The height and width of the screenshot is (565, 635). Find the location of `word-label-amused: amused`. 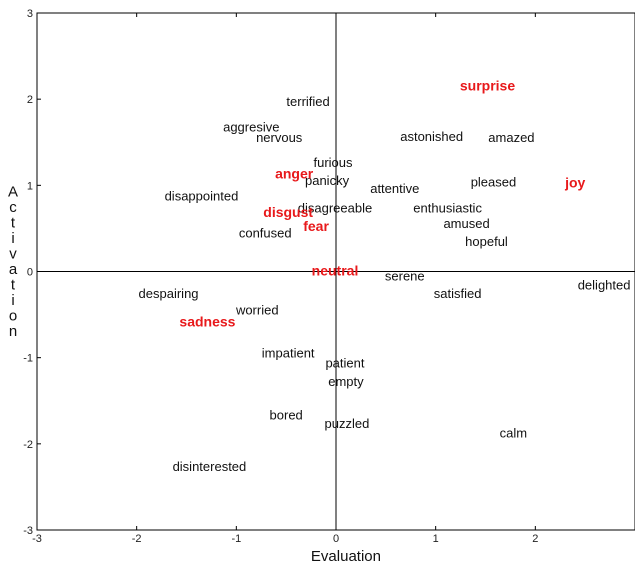

word-label-amused: amused is located at coordinates (466, 223).